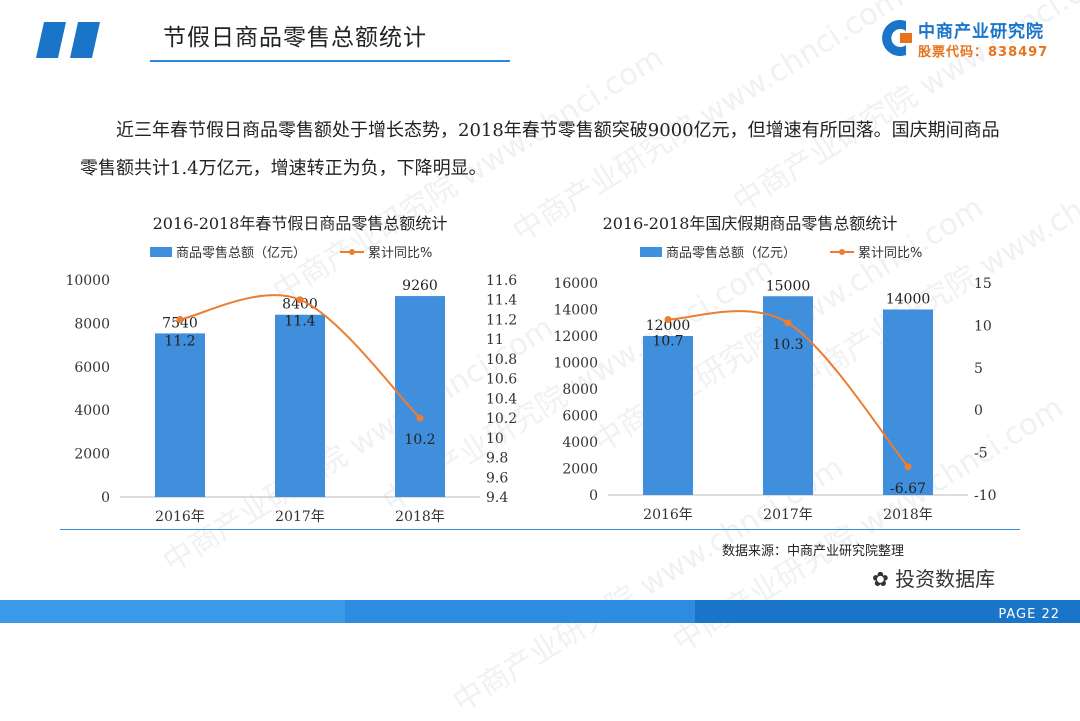 The height and width of the screenshot is (721, 1080). Describe the element at coordinates (945, 579) in the screenshot. I see `wechat-name: 投资数据库` at that location.